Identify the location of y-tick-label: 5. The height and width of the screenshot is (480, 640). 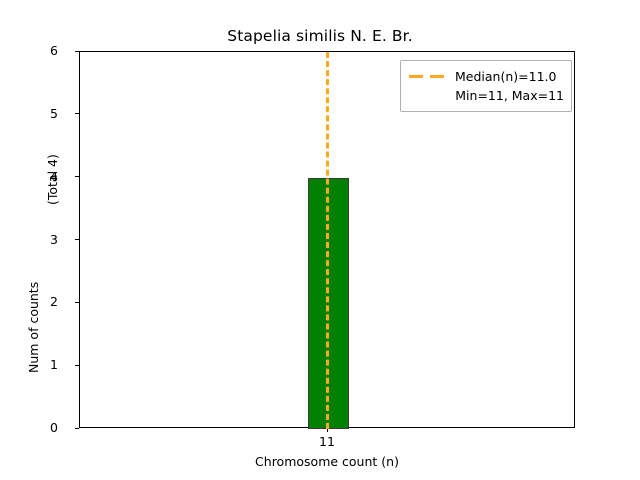
(54, 113).